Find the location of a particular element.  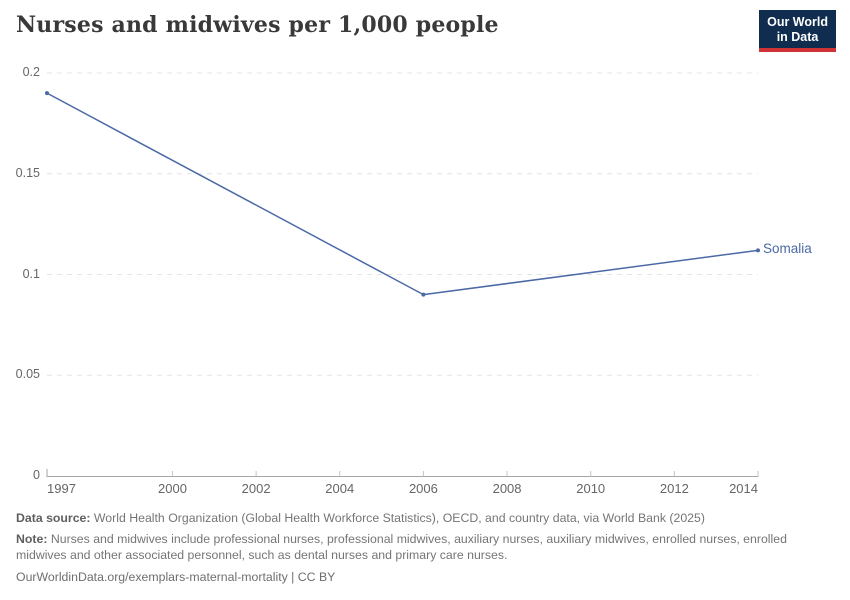

x-tick-label: 2006 is located at coordinates (423, 488).